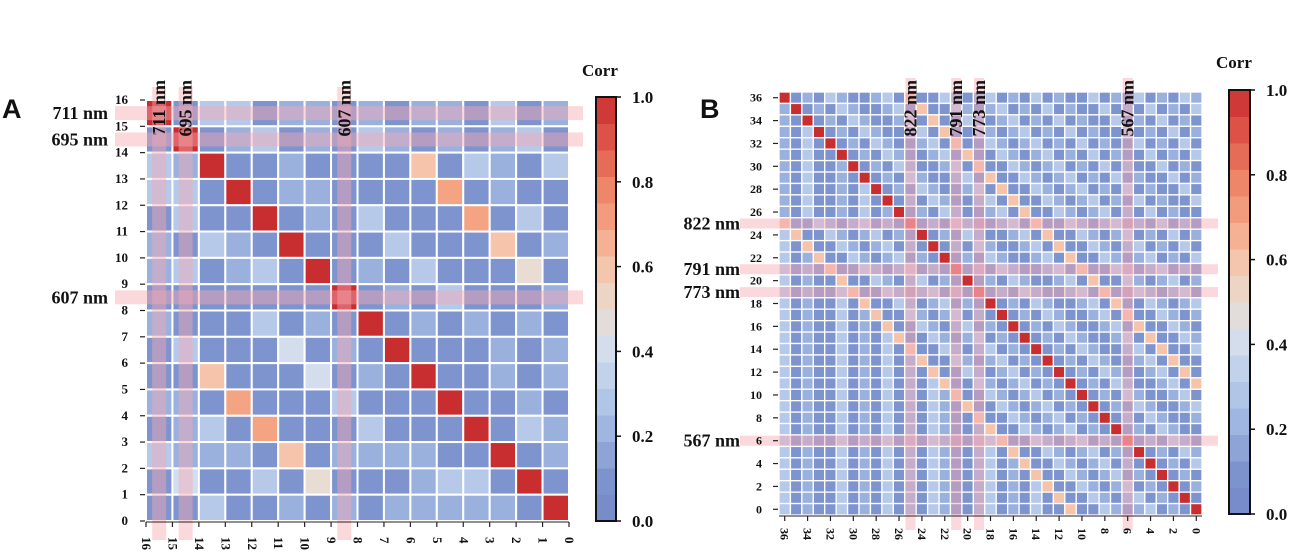 This screenshot has height=557, width=1290. I want to click on wavelength-row-label: 791 nm, so click(711, 269).